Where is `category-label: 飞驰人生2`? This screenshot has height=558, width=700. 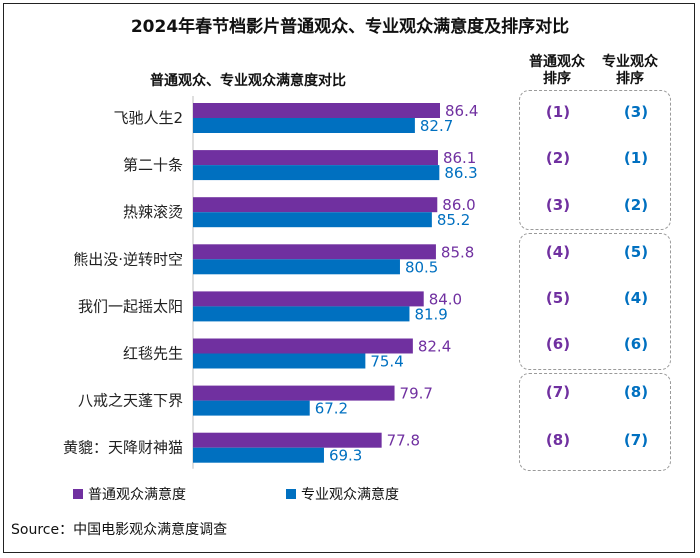
category-label: 飞驰人生2 is located at coordinates (148, 118).